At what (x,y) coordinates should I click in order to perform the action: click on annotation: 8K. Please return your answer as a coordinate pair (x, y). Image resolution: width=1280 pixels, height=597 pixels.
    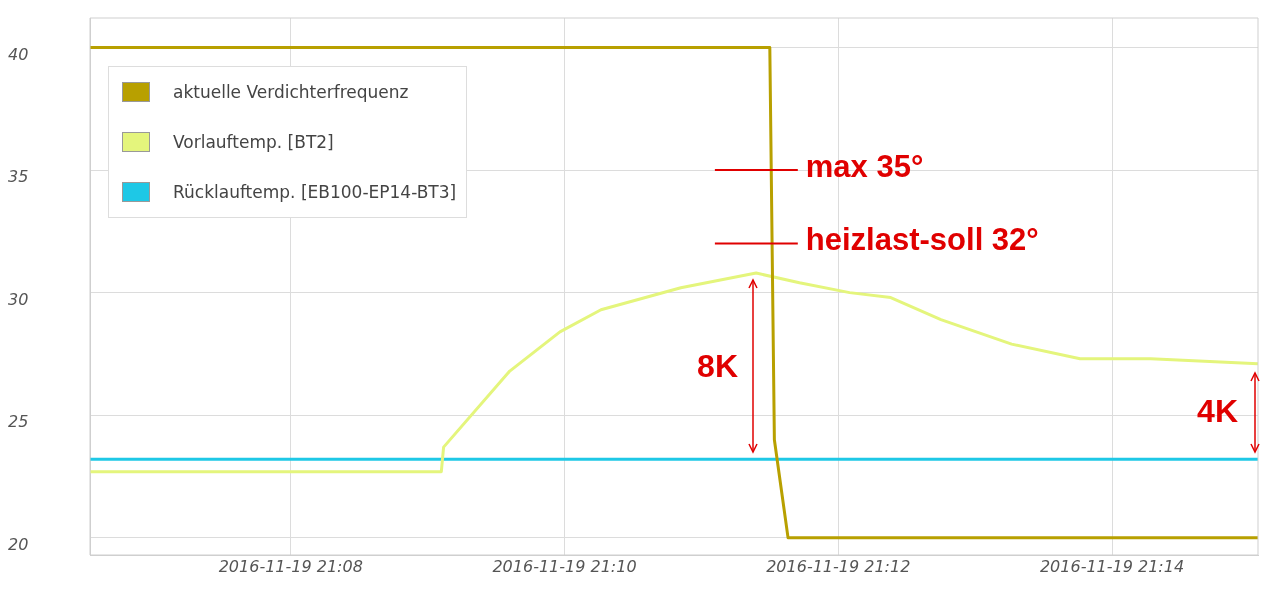
    Looking at the image, I should click on (717, 365).